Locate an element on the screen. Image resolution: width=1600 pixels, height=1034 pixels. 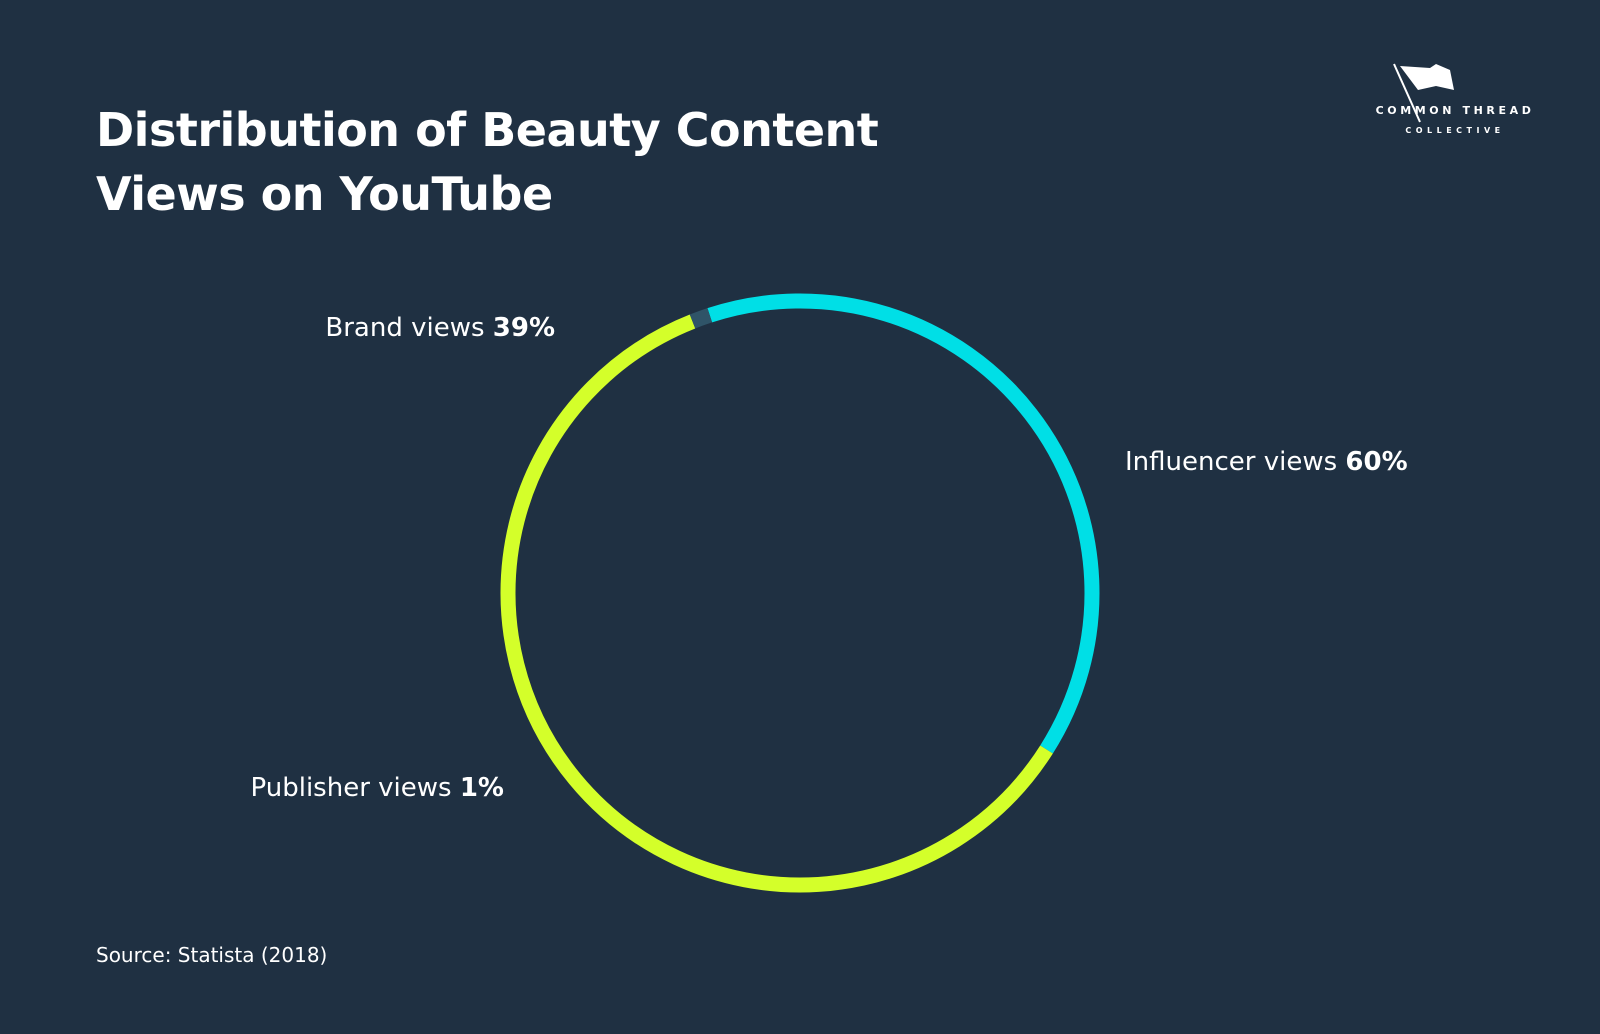
slice-label-publisher-value: 1% is located at coordinates (481, 788).